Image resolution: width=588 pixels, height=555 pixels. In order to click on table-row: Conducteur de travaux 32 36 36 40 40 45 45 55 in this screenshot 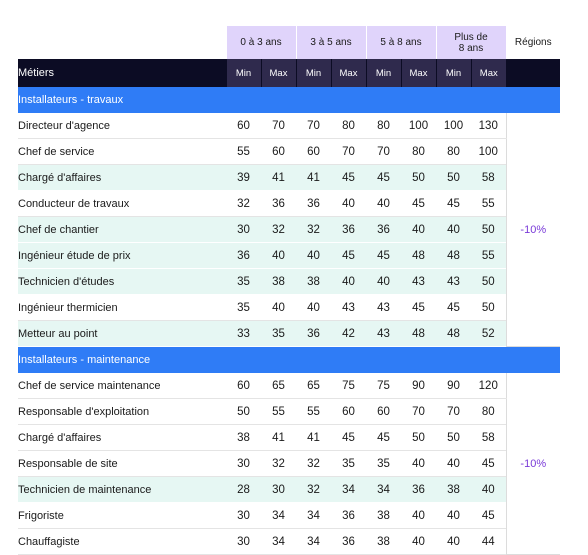, I will do `click(289, 203)`.